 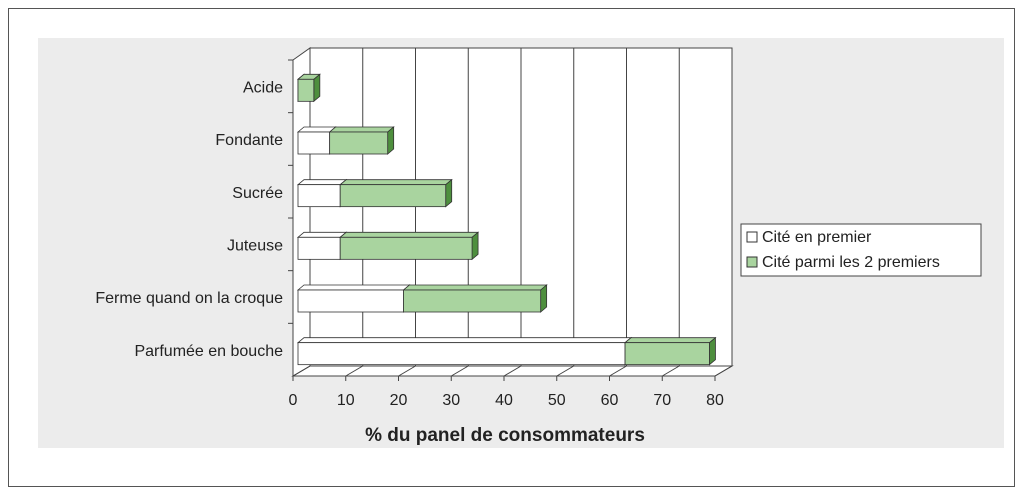 What do you see at coordinates (293, 400) in the screenshot?
I see `x-tick-label: 0` at bounding box center [293, 400].